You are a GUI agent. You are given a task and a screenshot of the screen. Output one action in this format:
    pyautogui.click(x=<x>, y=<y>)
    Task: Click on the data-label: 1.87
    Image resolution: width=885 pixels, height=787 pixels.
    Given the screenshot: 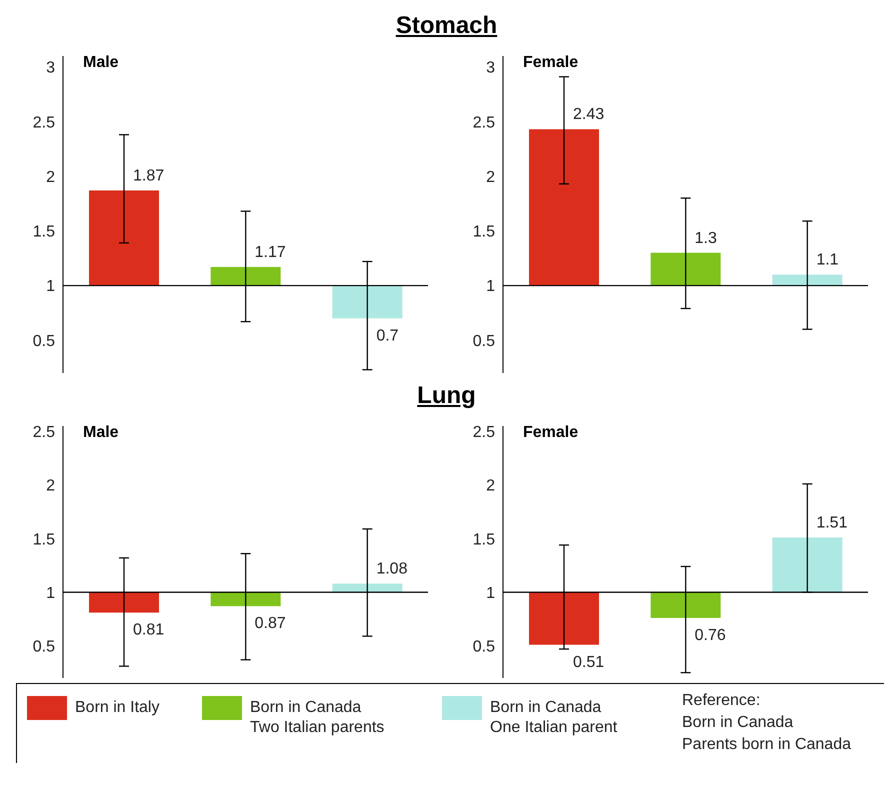 What is the action you would take?
    pyautogui.click(x=148, y=175)
    